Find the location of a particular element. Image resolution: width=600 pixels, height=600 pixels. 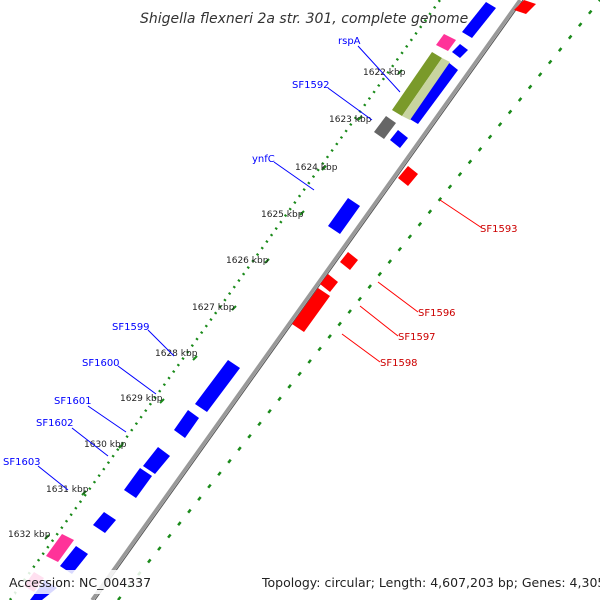

rrna-shadow is located at coordinates (426, 89).